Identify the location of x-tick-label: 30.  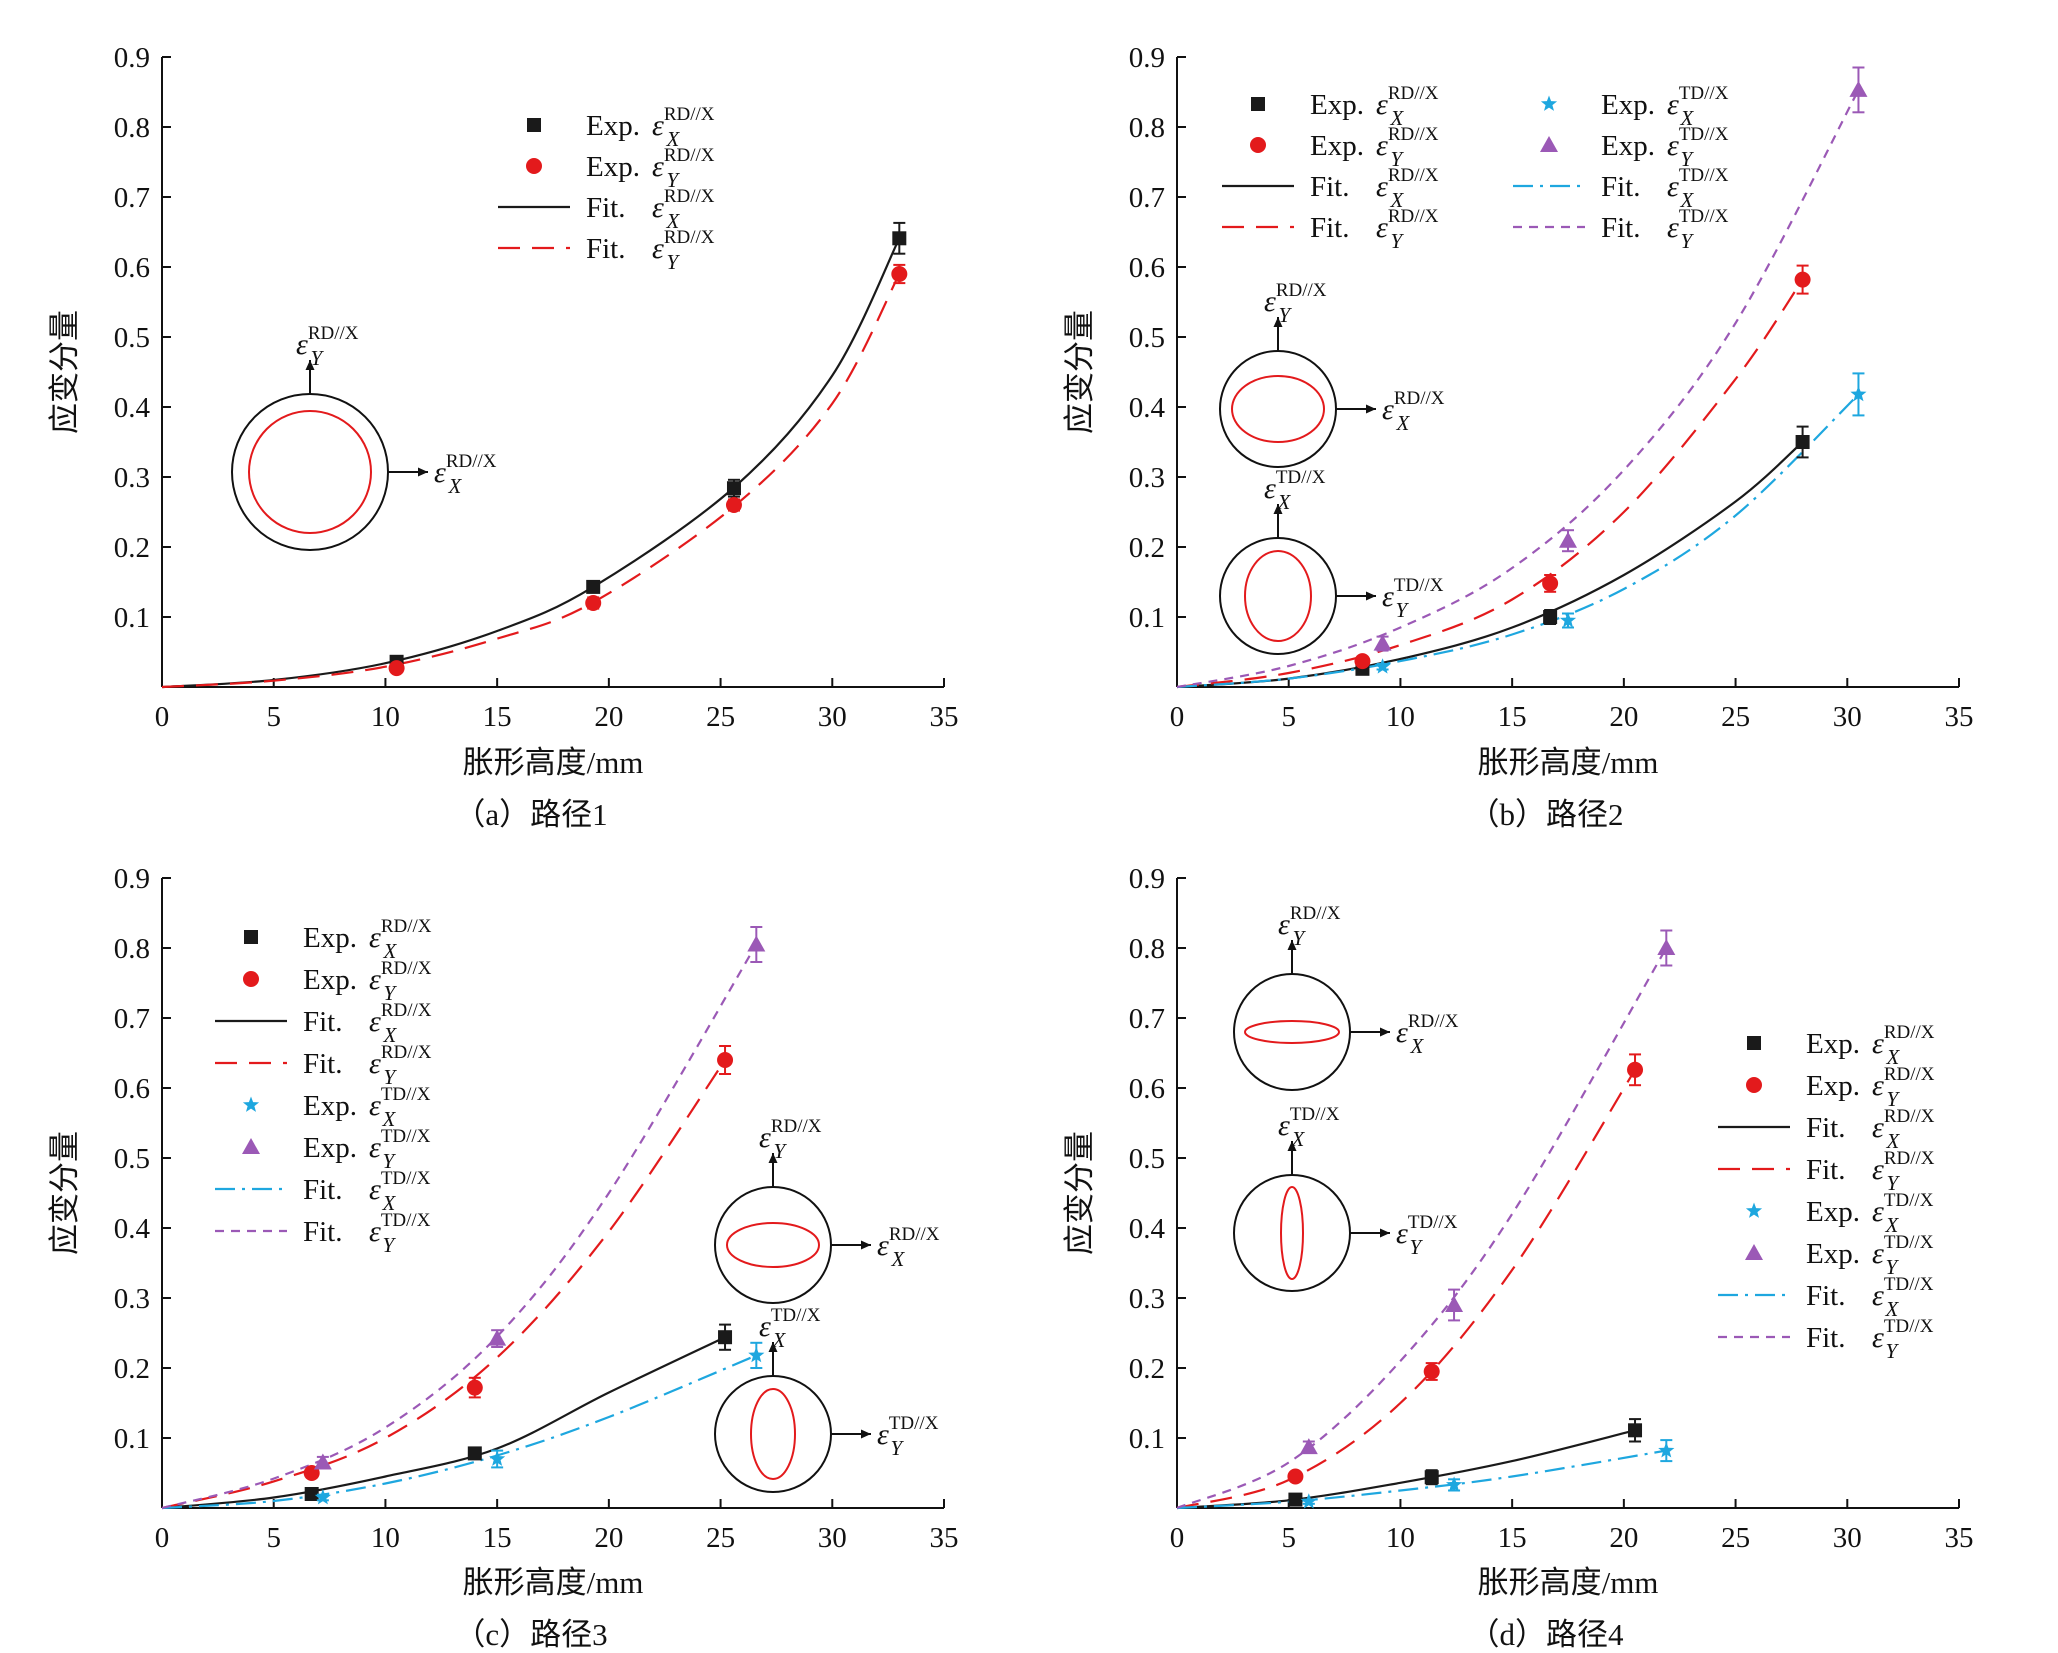
(1847, 1538).